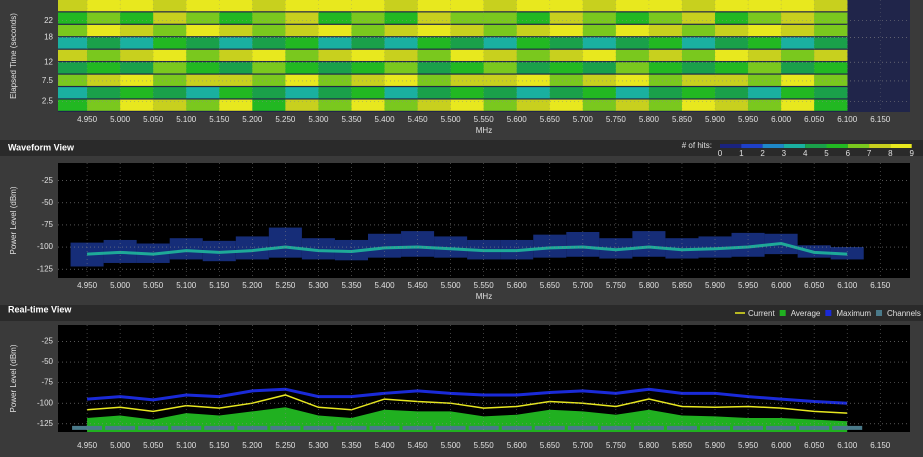 Image resolution: width=923 pixels, height=457 pixels. What do you see at coordinates (219, 119) in the screenshot?
I see `x-tick-label: 5.150` at bounding box center [219, 119].